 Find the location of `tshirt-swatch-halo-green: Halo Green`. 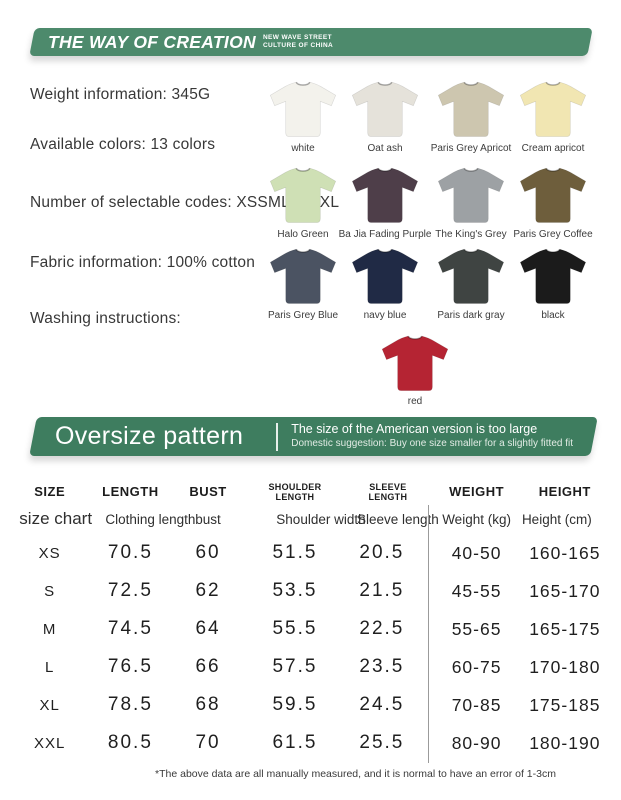

tshirt-swatch-halo-green: Halo Green is located at coordinates (303, 202).